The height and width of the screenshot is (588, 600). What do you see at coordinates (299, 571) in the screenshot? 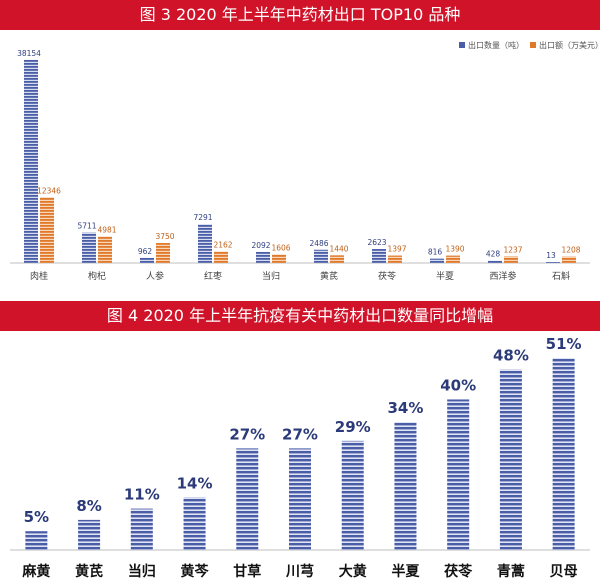
I see `growth-category-6: 川芎` at bounding box center [299, 571].